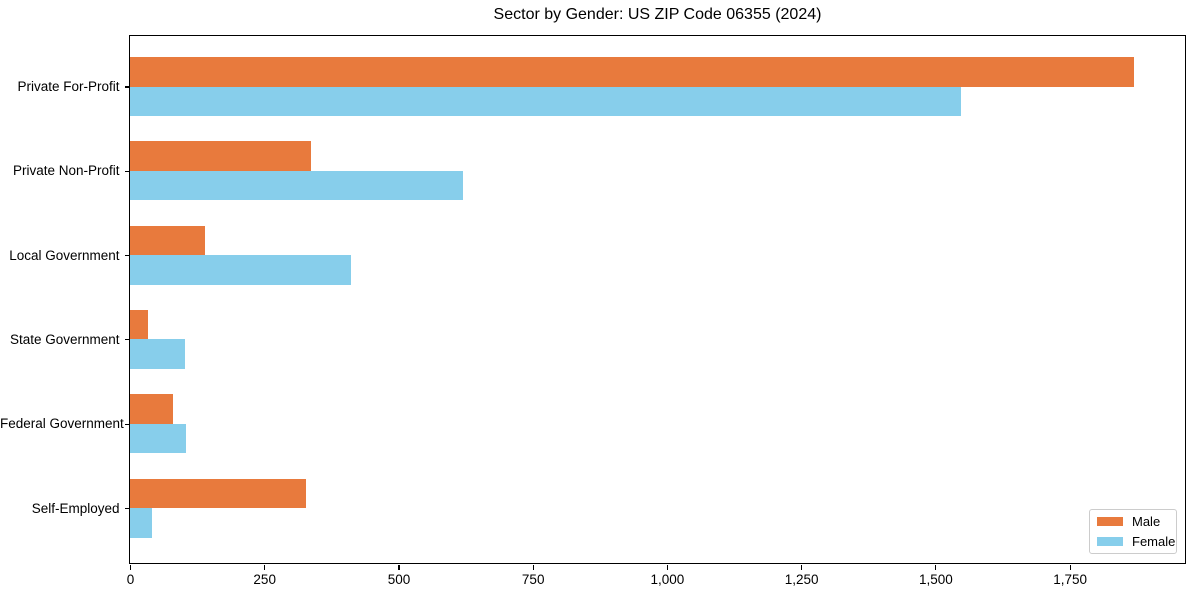 This screenshot has height=600, width=1200. I want to click on x-tick-label: 500, so click(399, 579).